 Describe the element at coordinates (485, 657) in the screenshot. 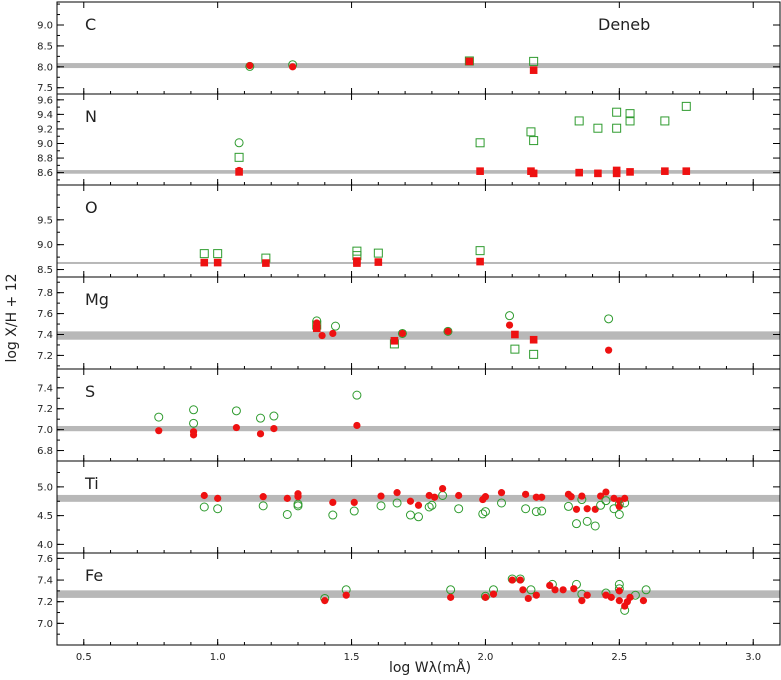

I see `x-tick-label: 2.0` at that location.